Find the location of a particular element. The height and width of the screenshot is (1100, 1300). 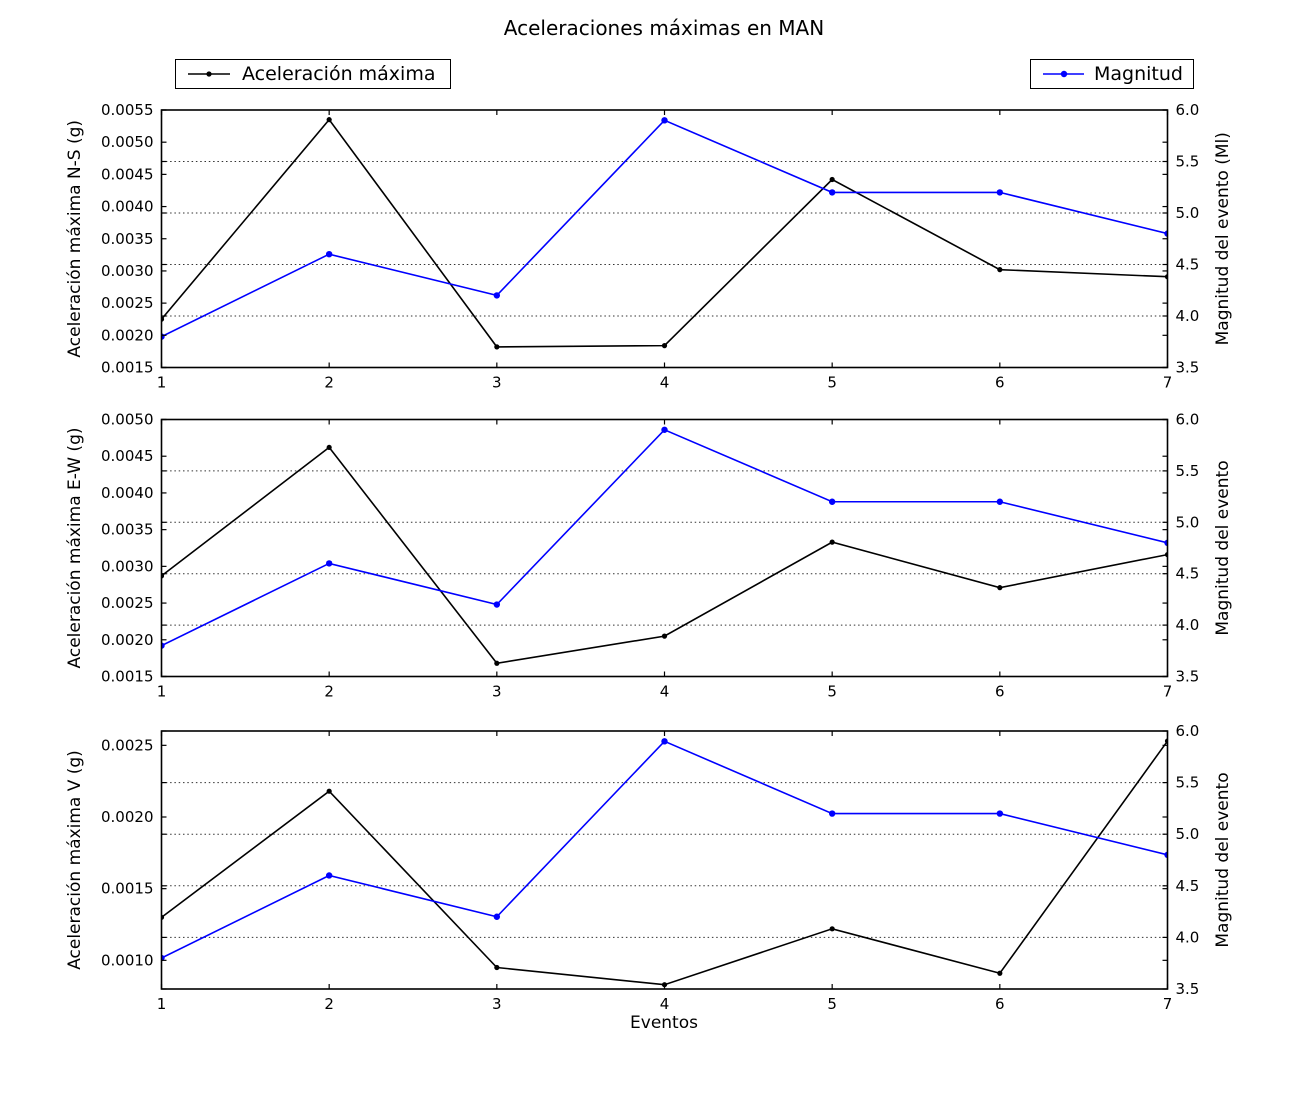

ylabel-left: Aceleración máxima E-W (g) is located at coordinates (75, 548).